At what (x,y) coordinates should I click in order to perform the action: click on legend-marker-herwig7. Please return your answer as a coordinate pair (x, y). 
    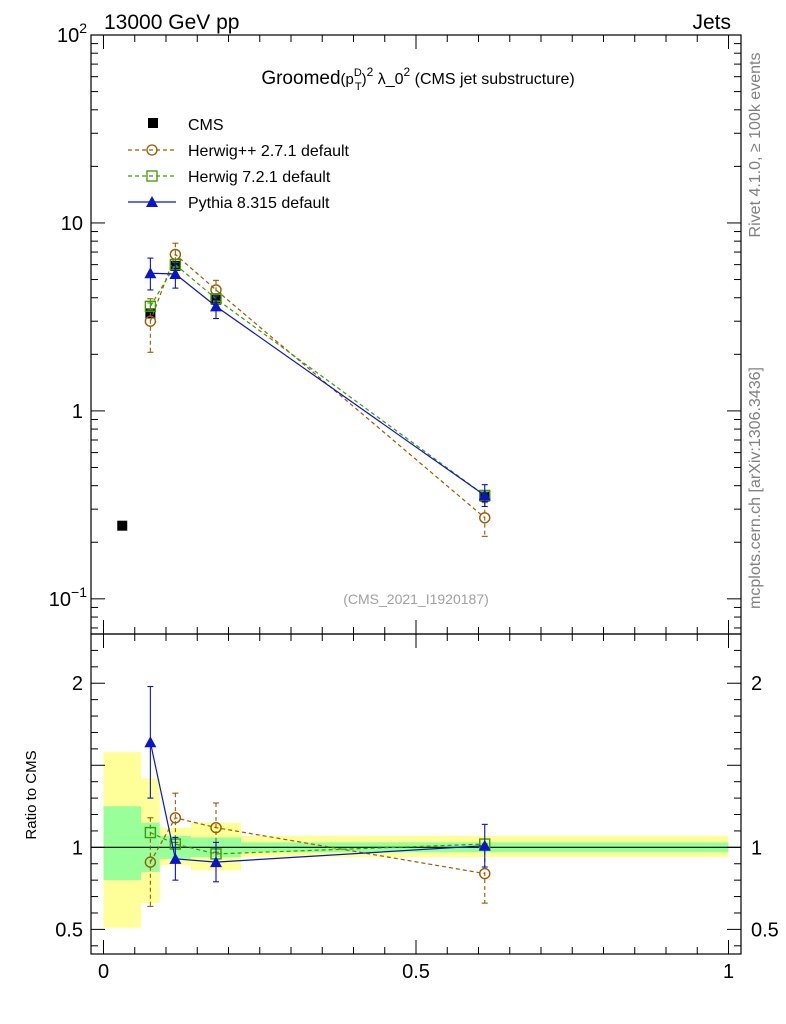
    Looking at the image, I should click on (152, 176).